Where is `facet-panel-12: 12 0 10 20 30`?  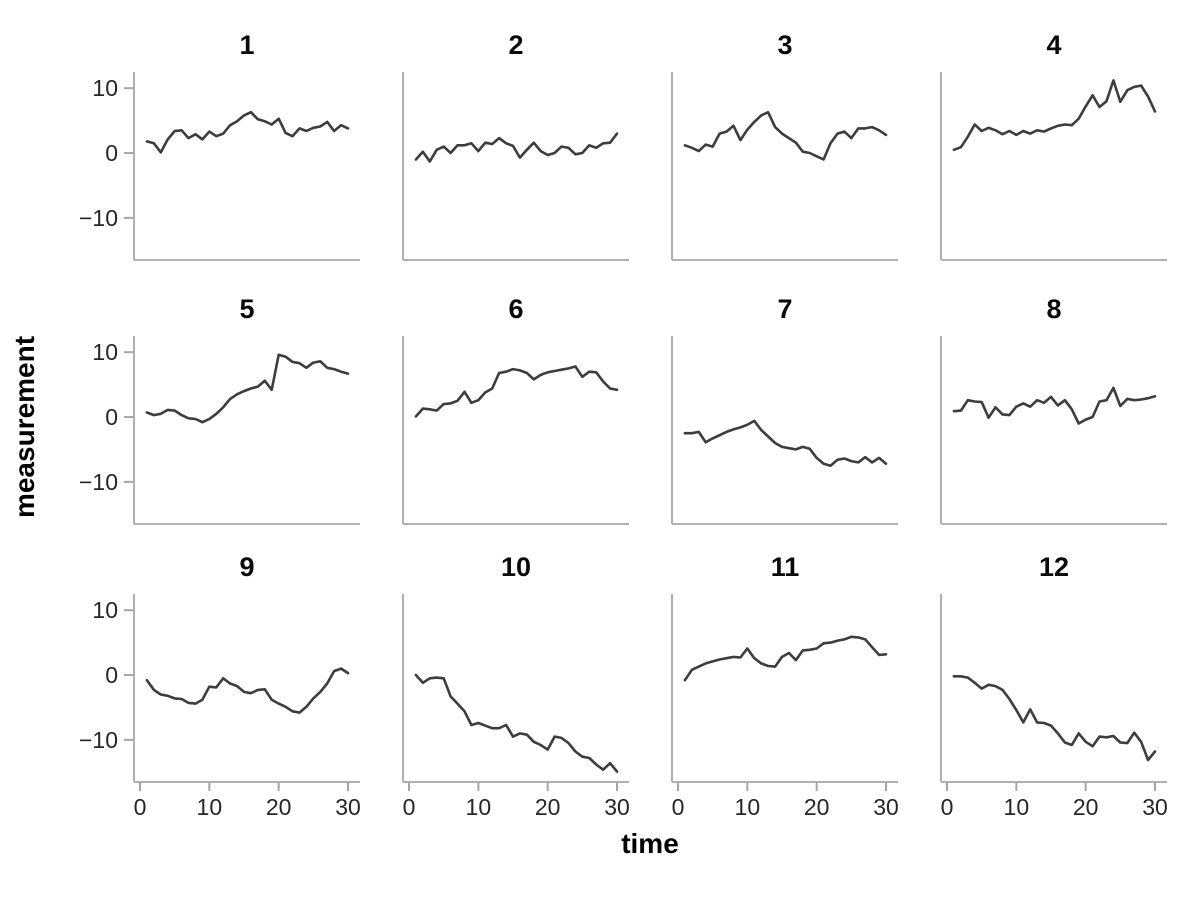 facet-panel-12: 12 0 10 20 30 is located at coordinates (1054, 686).